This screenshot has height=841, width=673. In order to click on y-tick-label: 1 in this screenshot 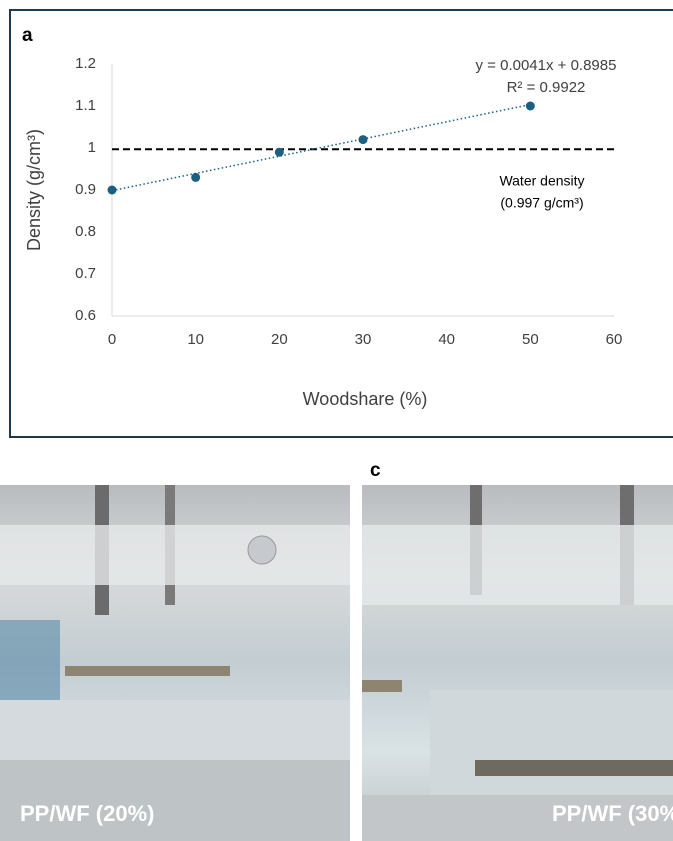, I will do `click(92, 147)`.